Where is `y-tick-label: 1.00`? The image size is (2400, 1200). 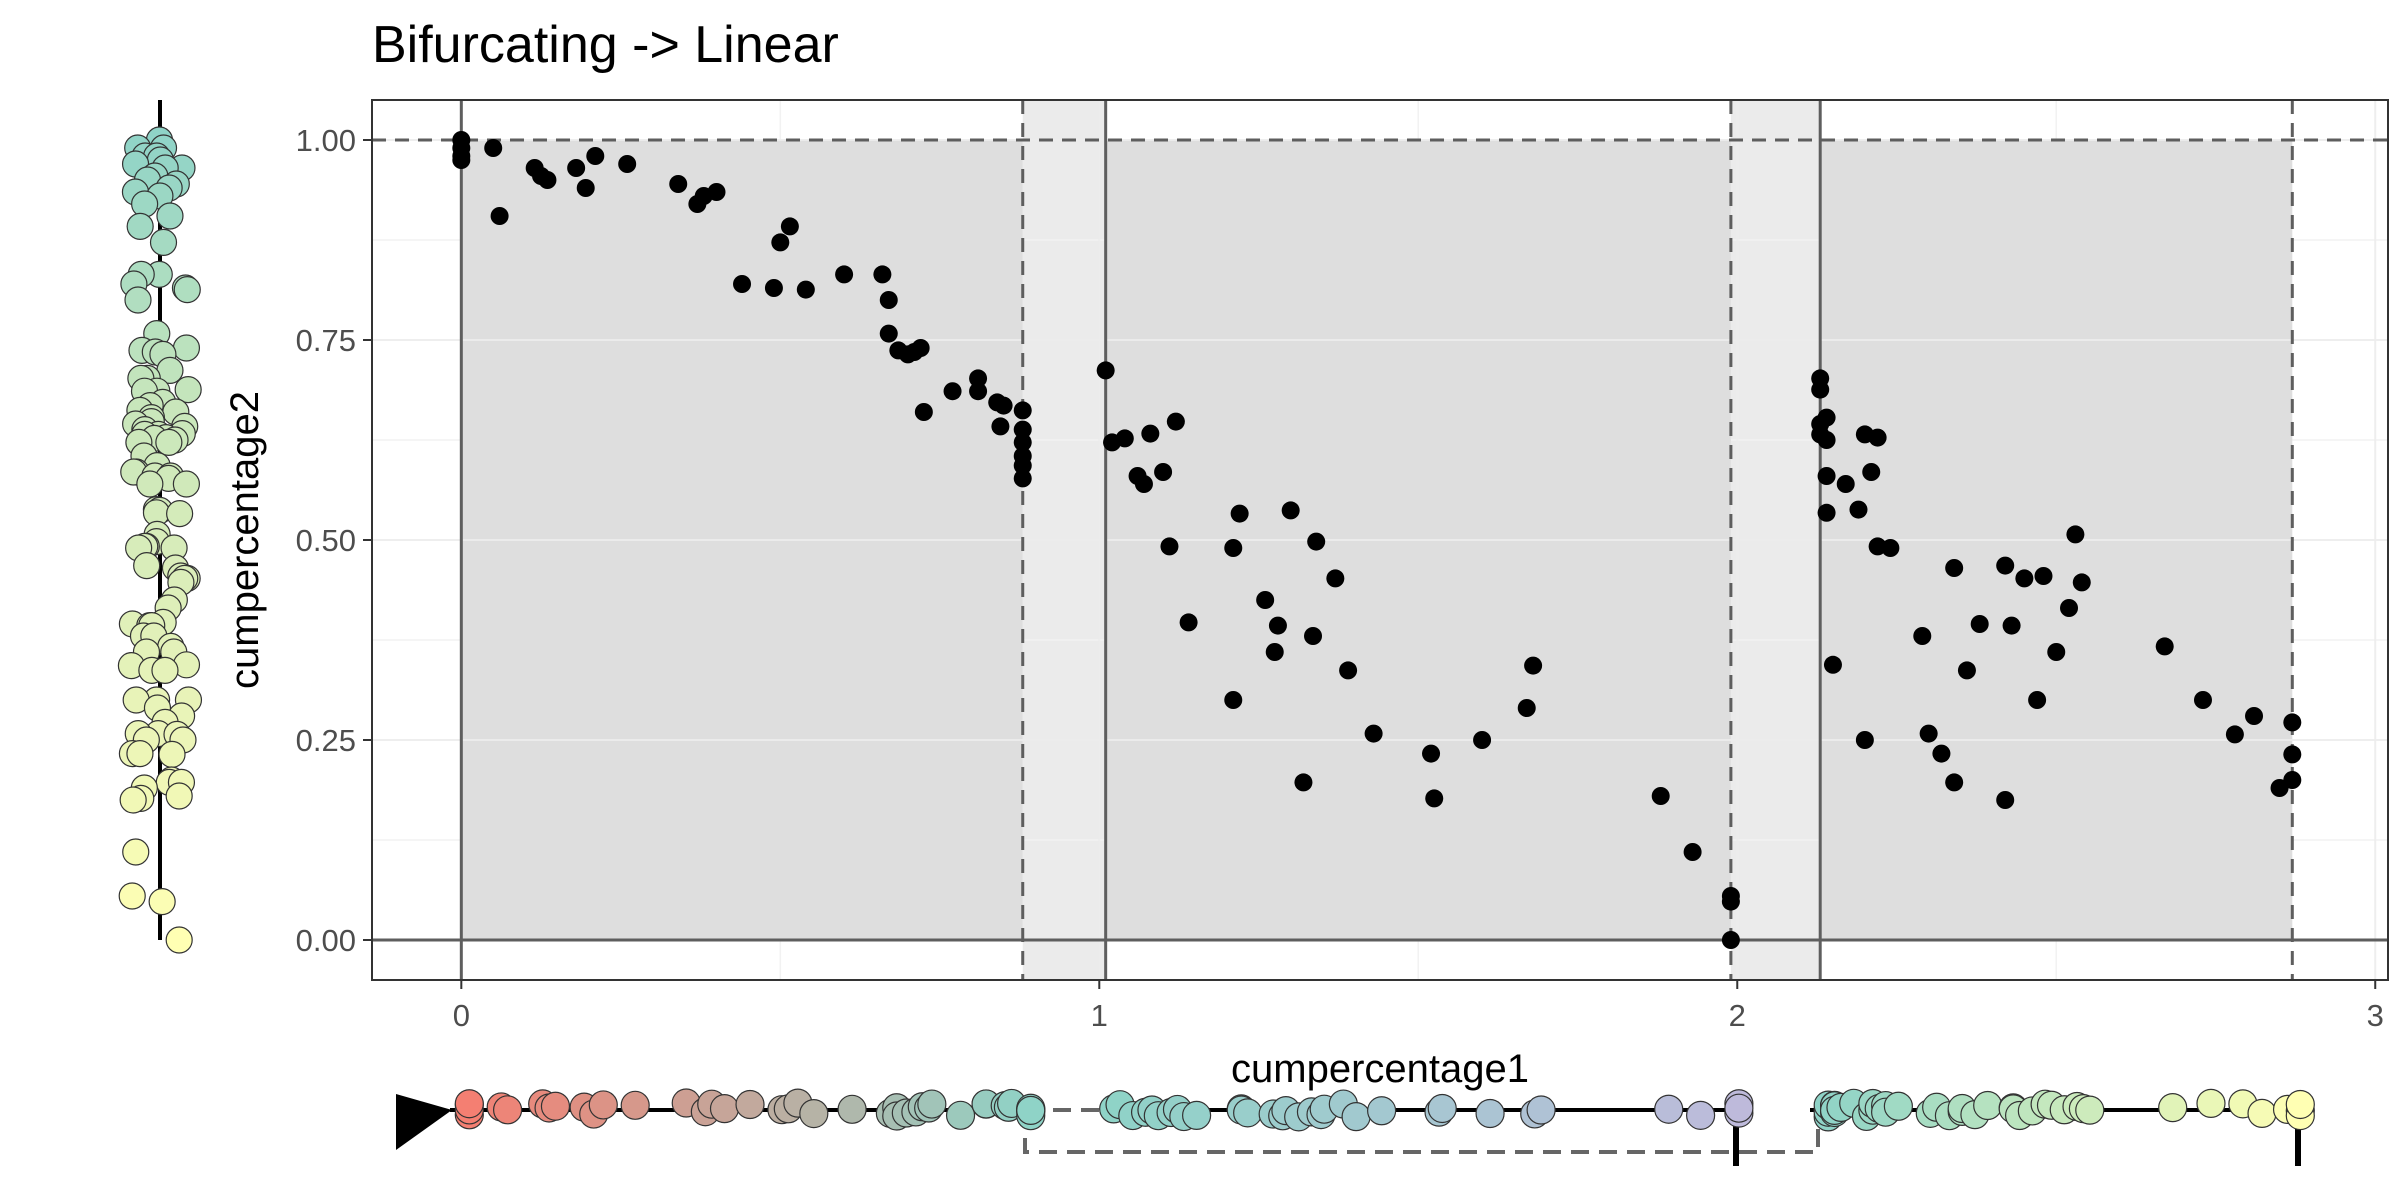 y-tick-label: 1.00 is located at coordinates (326, 140).